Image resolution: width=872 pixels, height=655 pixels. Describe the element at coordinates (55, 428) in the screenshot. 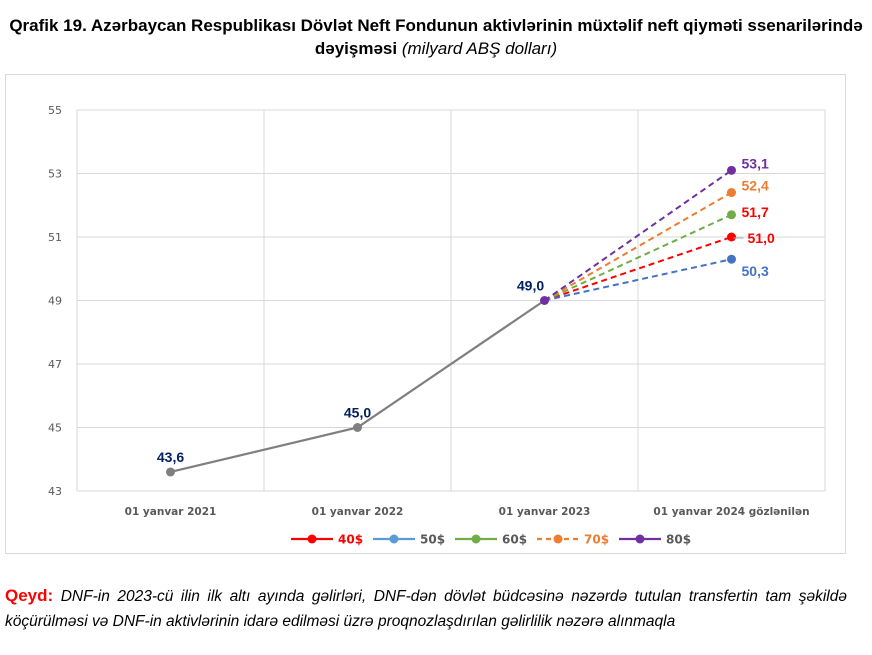

I see `y-tick-label: 45` at that location.